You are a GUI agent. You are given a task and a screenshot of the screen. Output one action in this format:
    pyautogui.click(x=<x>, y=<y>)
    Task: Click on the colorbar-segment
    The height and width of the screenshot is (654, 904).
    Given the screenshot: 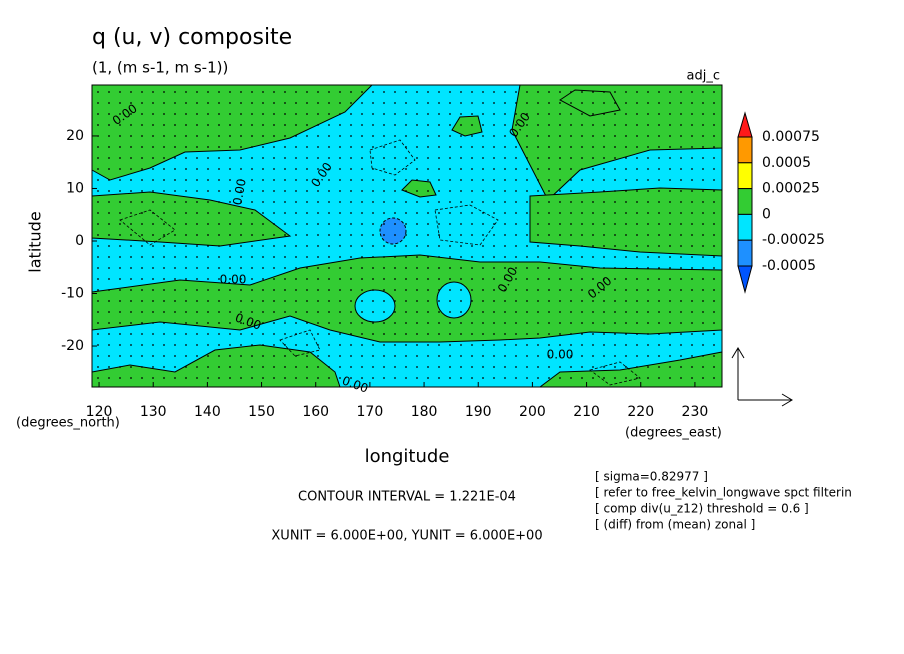 What is the action you would take?
    pyautogui.click(x=745, y=253)
    